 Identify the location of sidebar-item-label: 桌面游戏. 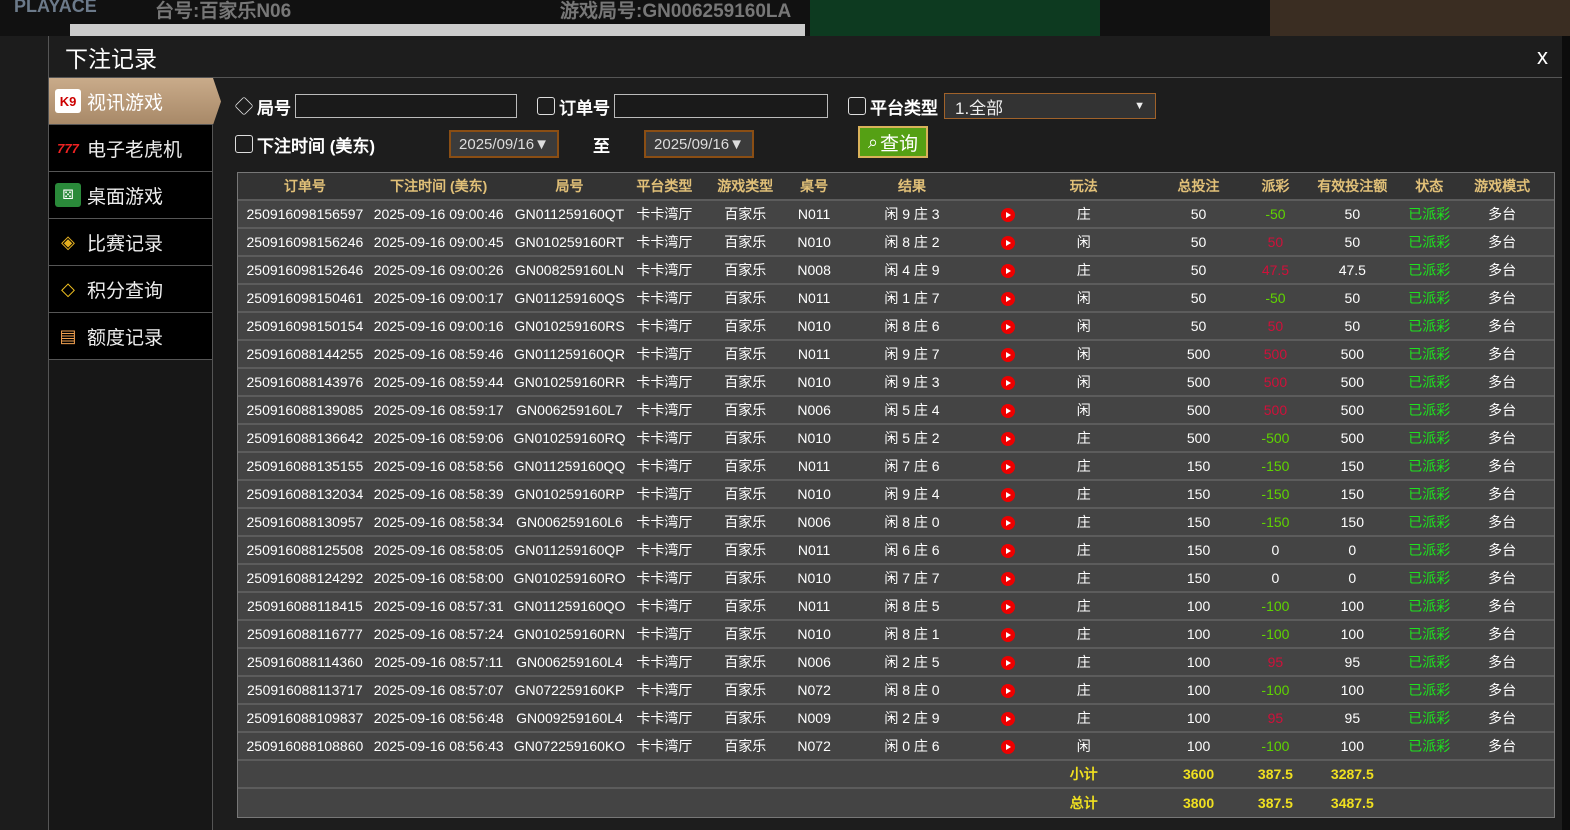
(125, 197).